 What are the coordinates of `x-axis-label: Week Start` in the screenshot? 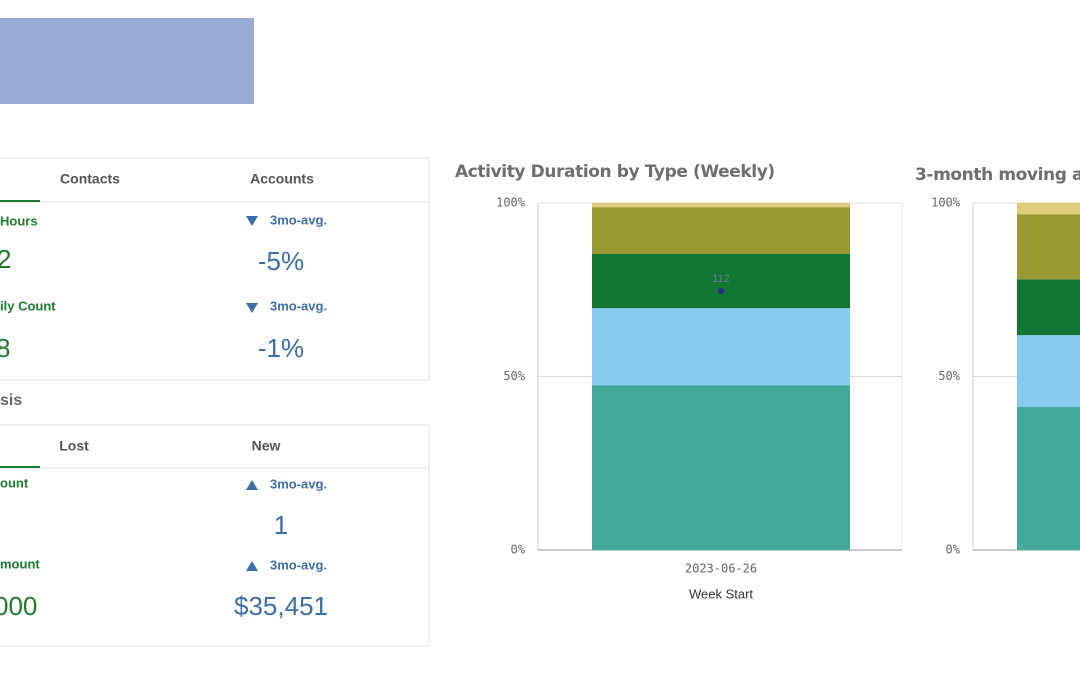 It's located at (721, 593).